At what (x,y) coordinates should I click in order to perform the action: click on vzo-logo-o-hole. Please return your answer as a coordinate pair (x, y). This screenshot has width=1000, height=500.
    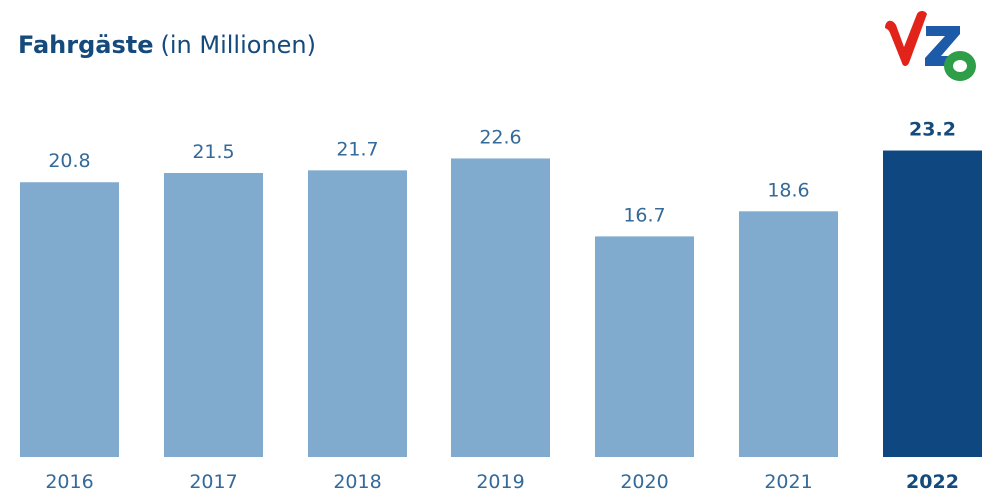
    Looking at the image, I should click on (960, 66).